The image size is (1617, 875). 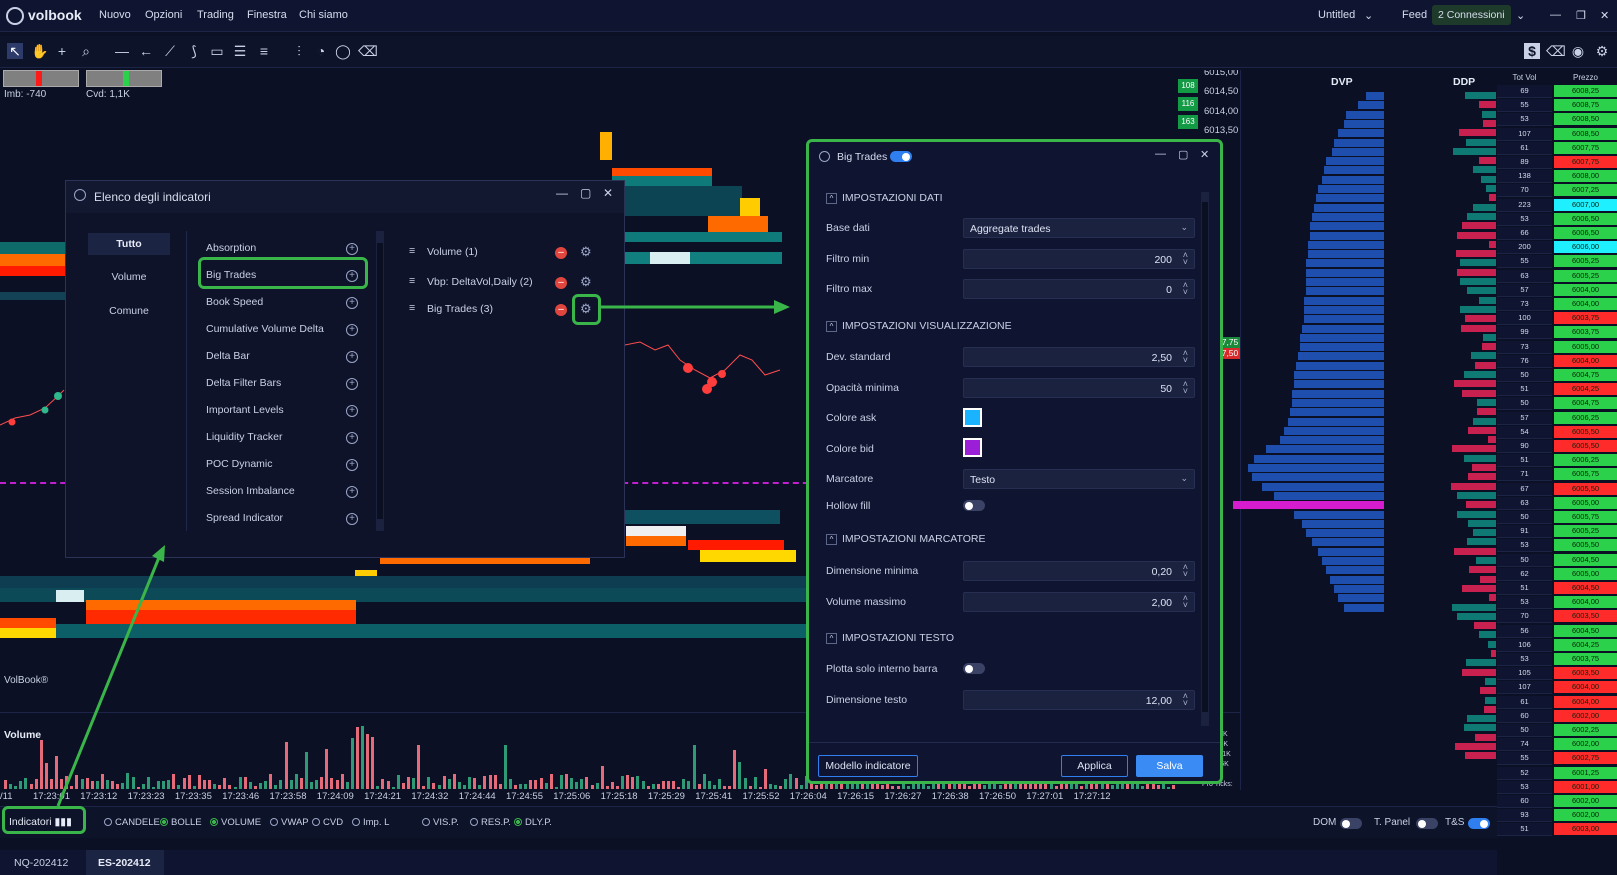 I want to click on table-row: 200 6006,00, so click(x=1557, y=248).